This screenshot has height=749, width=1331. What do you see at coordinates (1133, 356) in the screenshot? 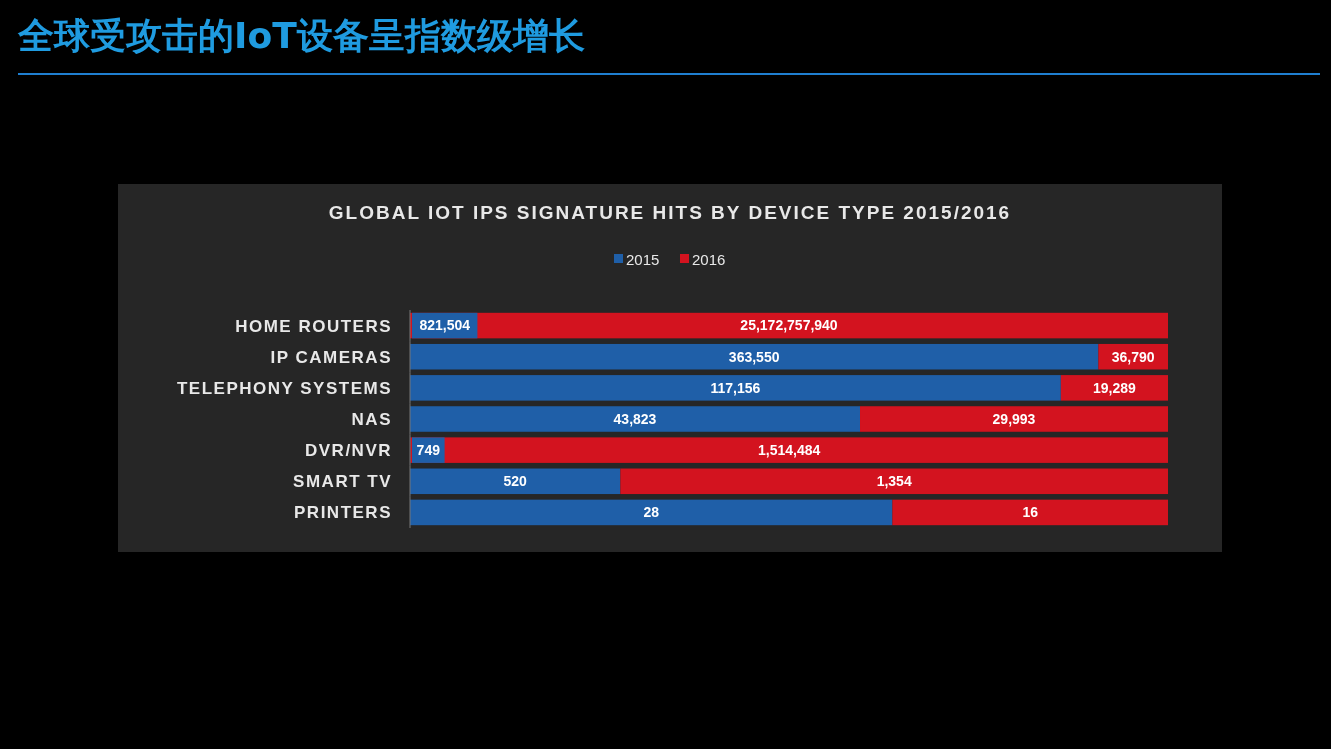
I see `data-label: 36,790` at bounding box center [1133, 356].